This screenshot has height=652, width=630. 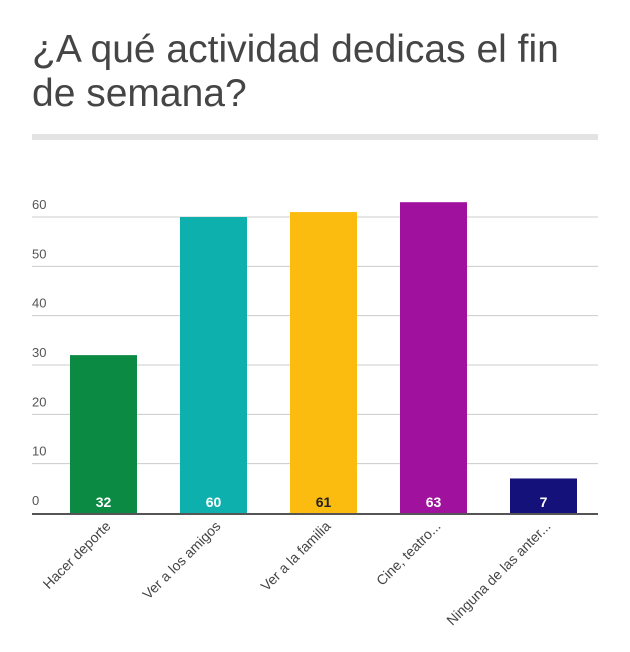 What do you see at coordinates (544, 502) in the screenshot?
I see `data-label: 7` at bounding box center [544, 502].